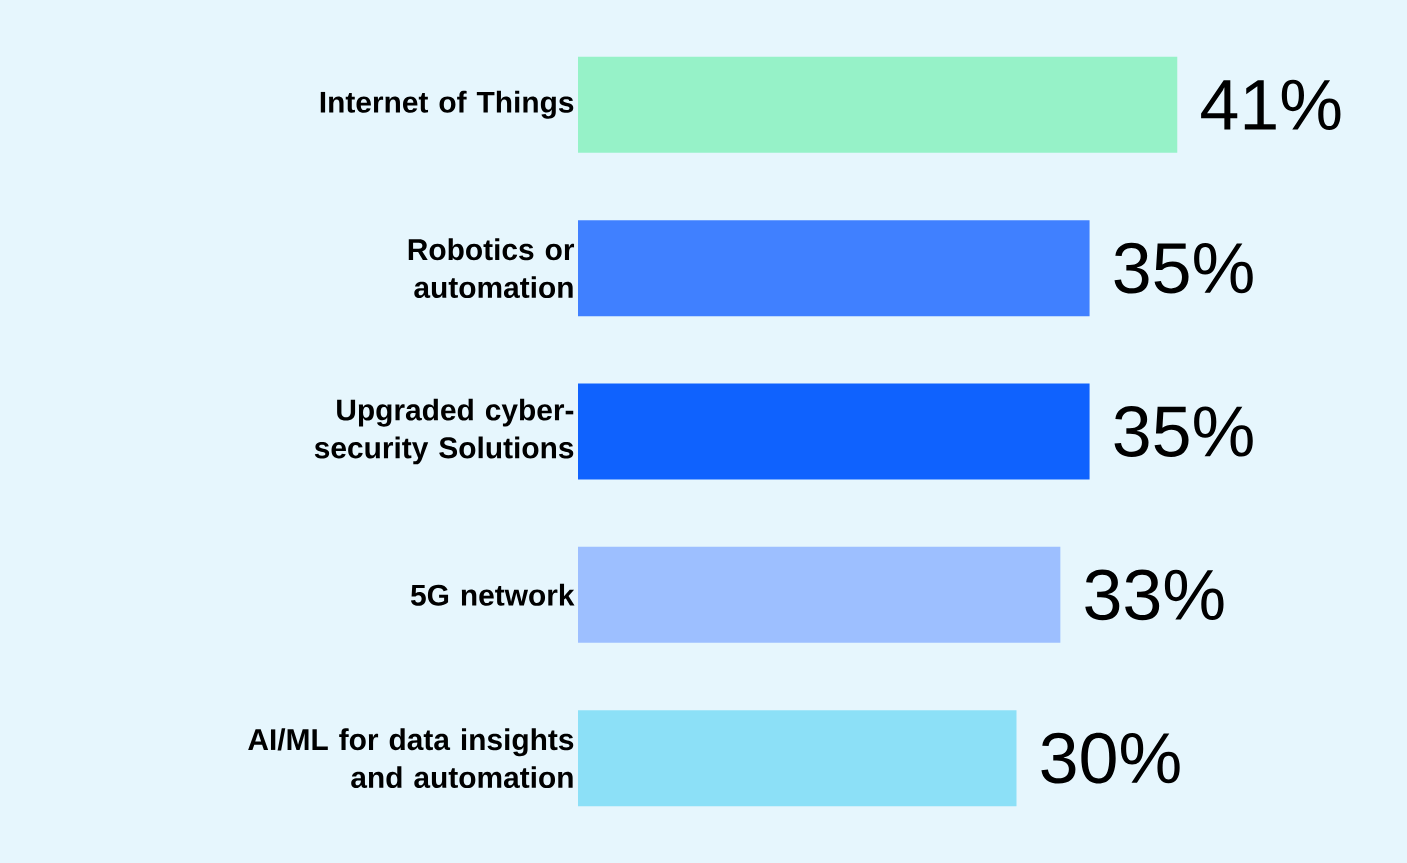 The image size is (1407, 863). Describe the element at coordinates (447, 104) in the screenshot. I see `y-tick-label: Internet of Things` at that location.